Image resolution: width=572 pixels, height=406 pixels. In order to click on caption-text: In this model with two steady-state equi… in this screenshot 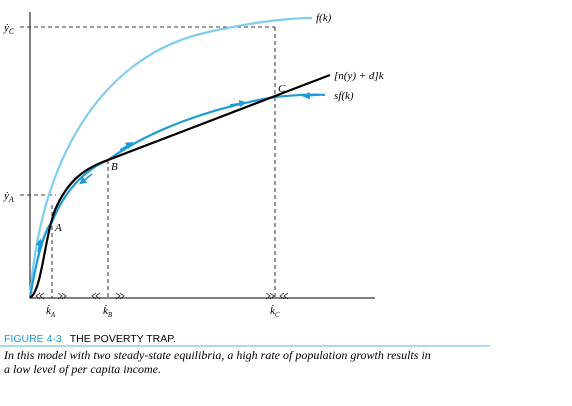, I will do `click(217, 355)`.